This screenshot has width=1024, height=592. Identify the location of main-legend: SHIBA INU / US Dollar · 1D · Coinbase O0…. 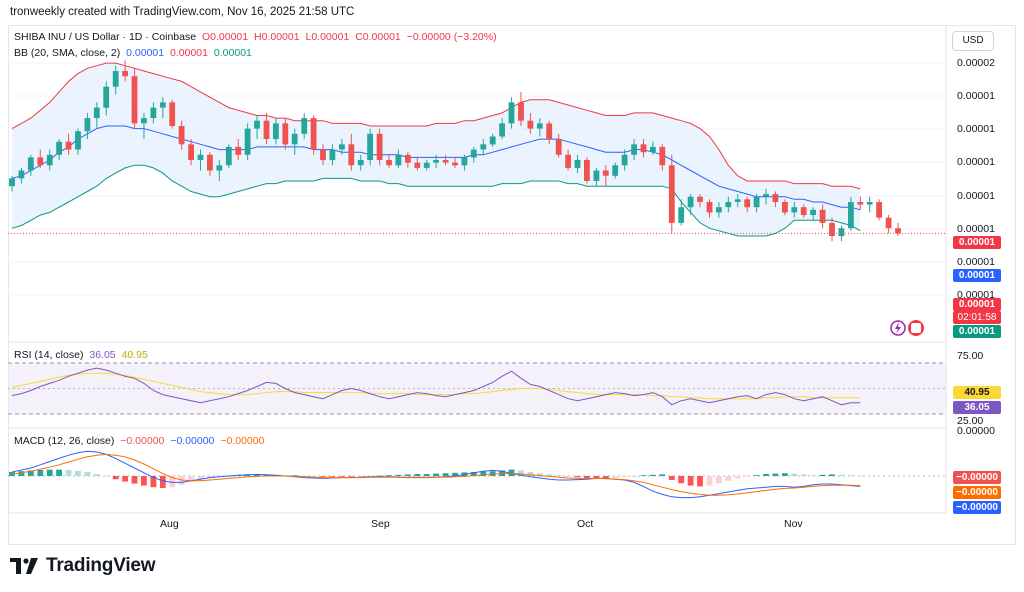
(255, 37).